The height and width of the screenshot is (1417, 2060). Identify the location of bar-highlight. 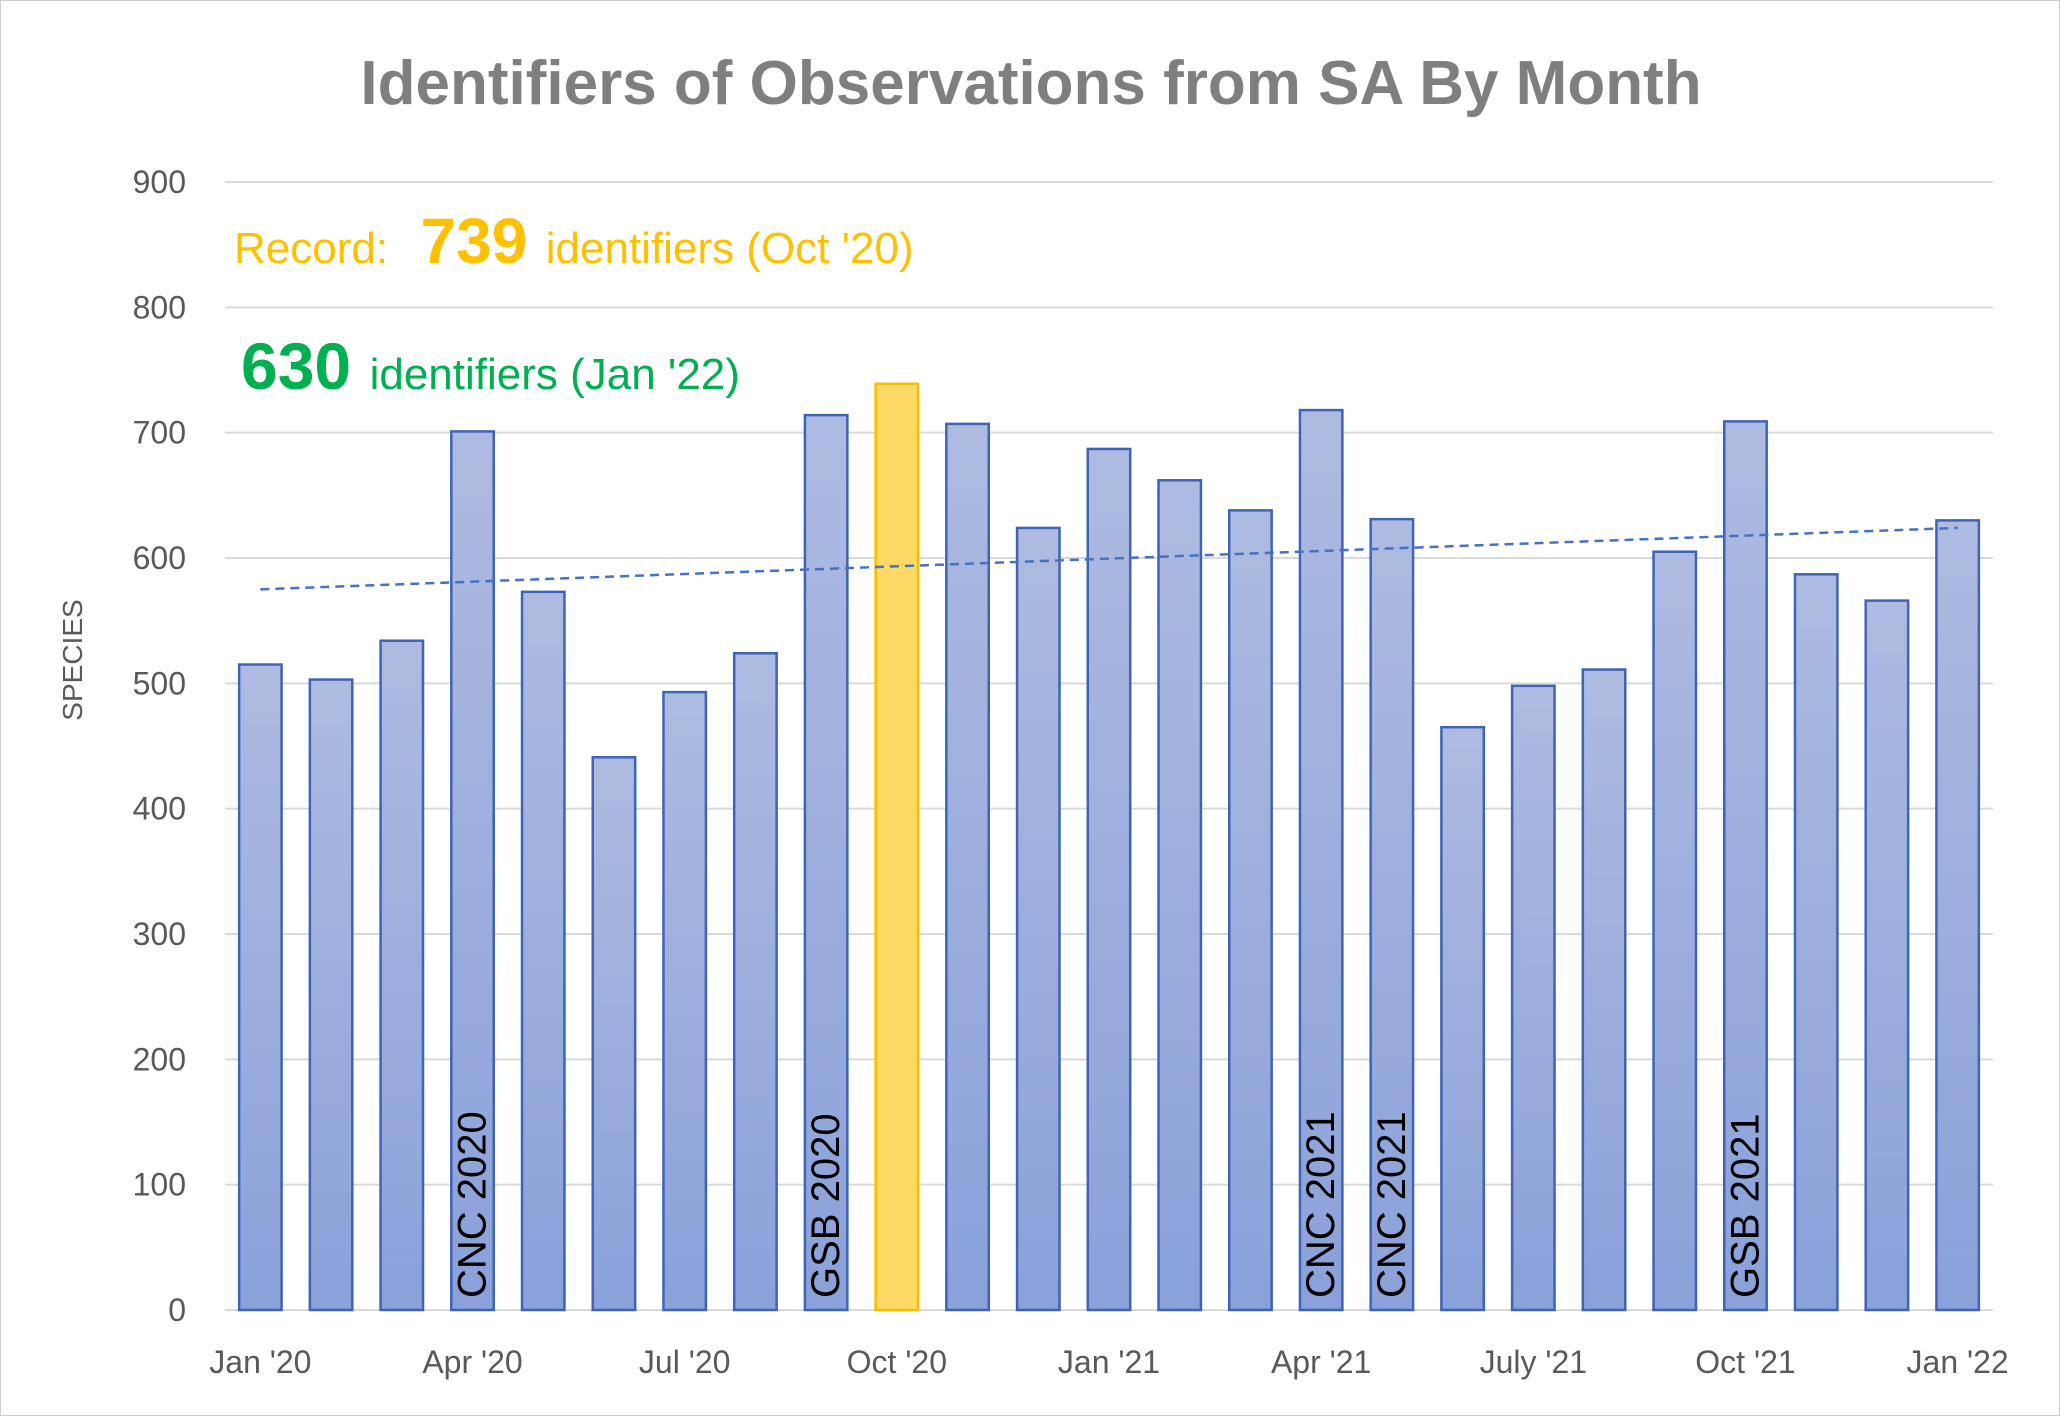
(897, 847).